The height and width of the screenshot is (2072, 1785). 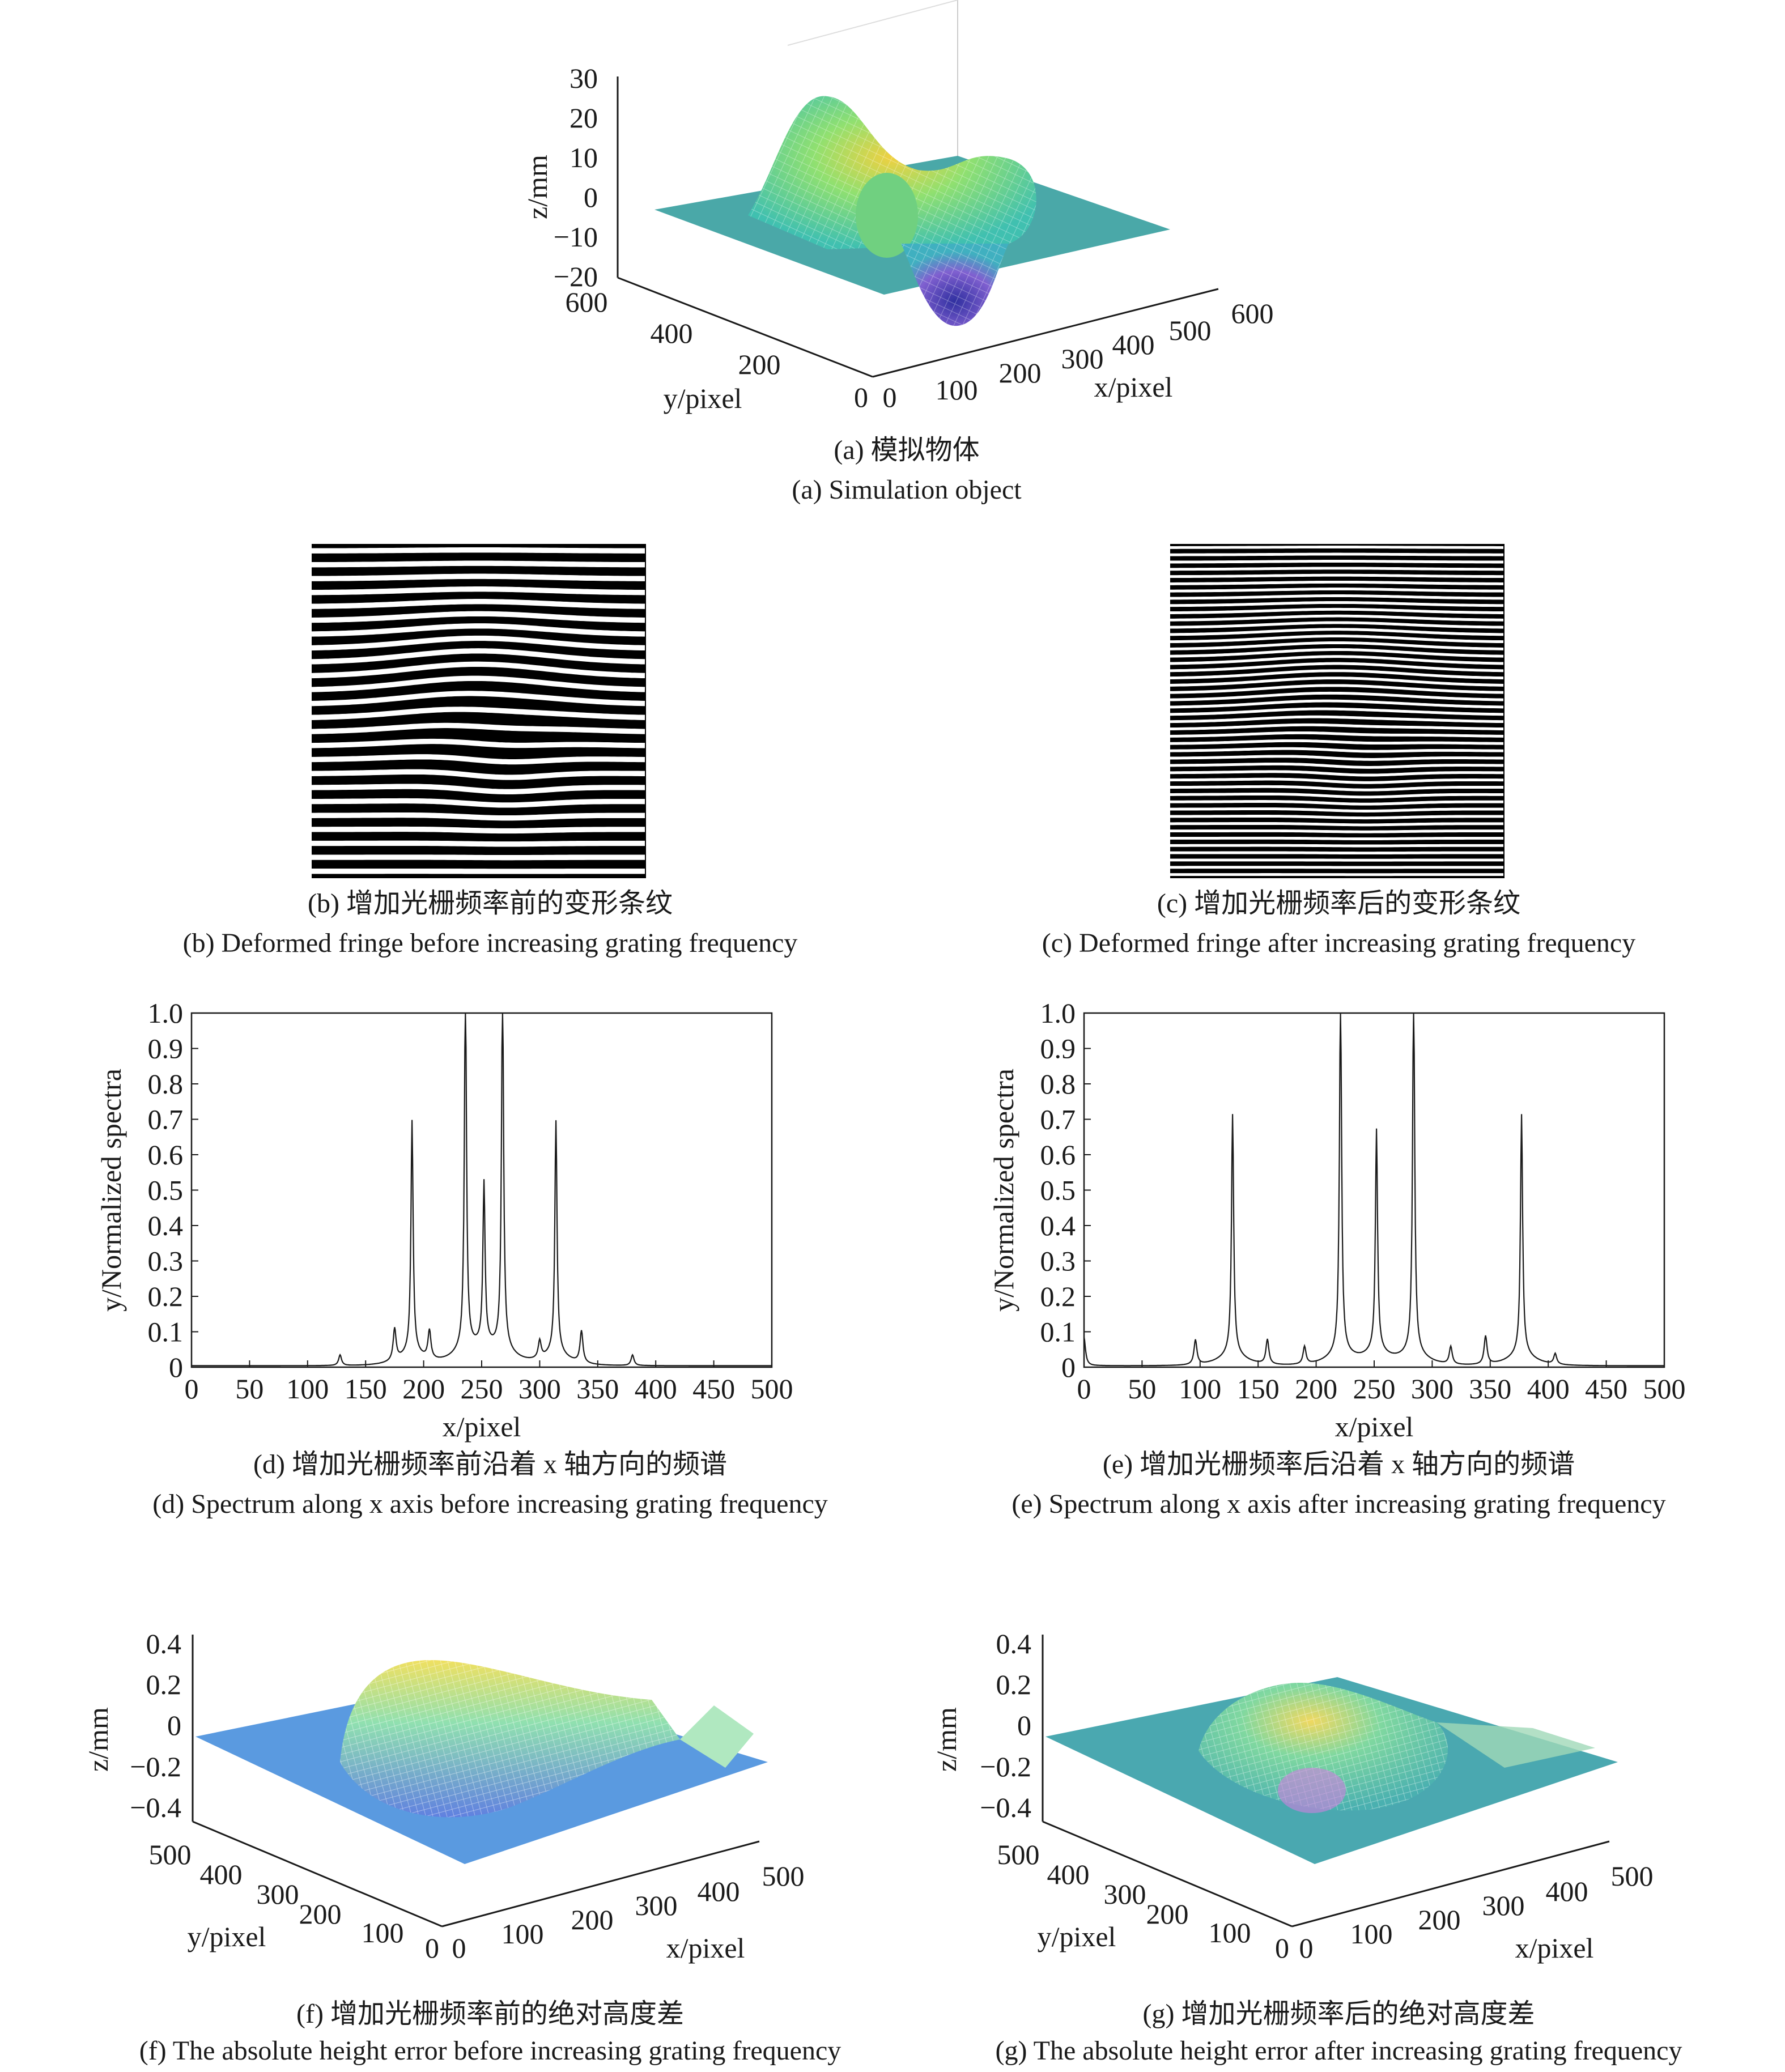 What do you see at coordinates (955, 285) in the screenshot?
I see `pit-mesh` at bounding box center [955, 285].